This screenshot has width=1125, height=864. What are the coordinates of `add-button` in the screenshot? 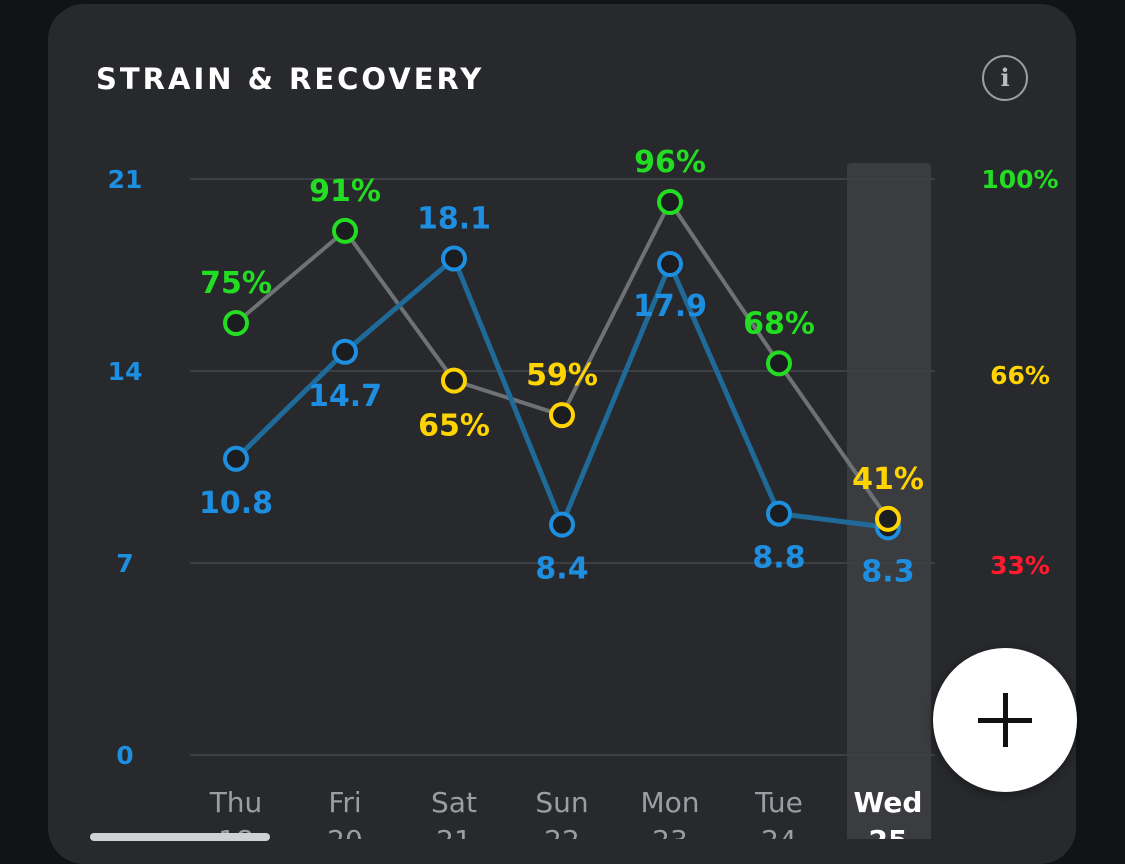 It's located at (1005, 720).